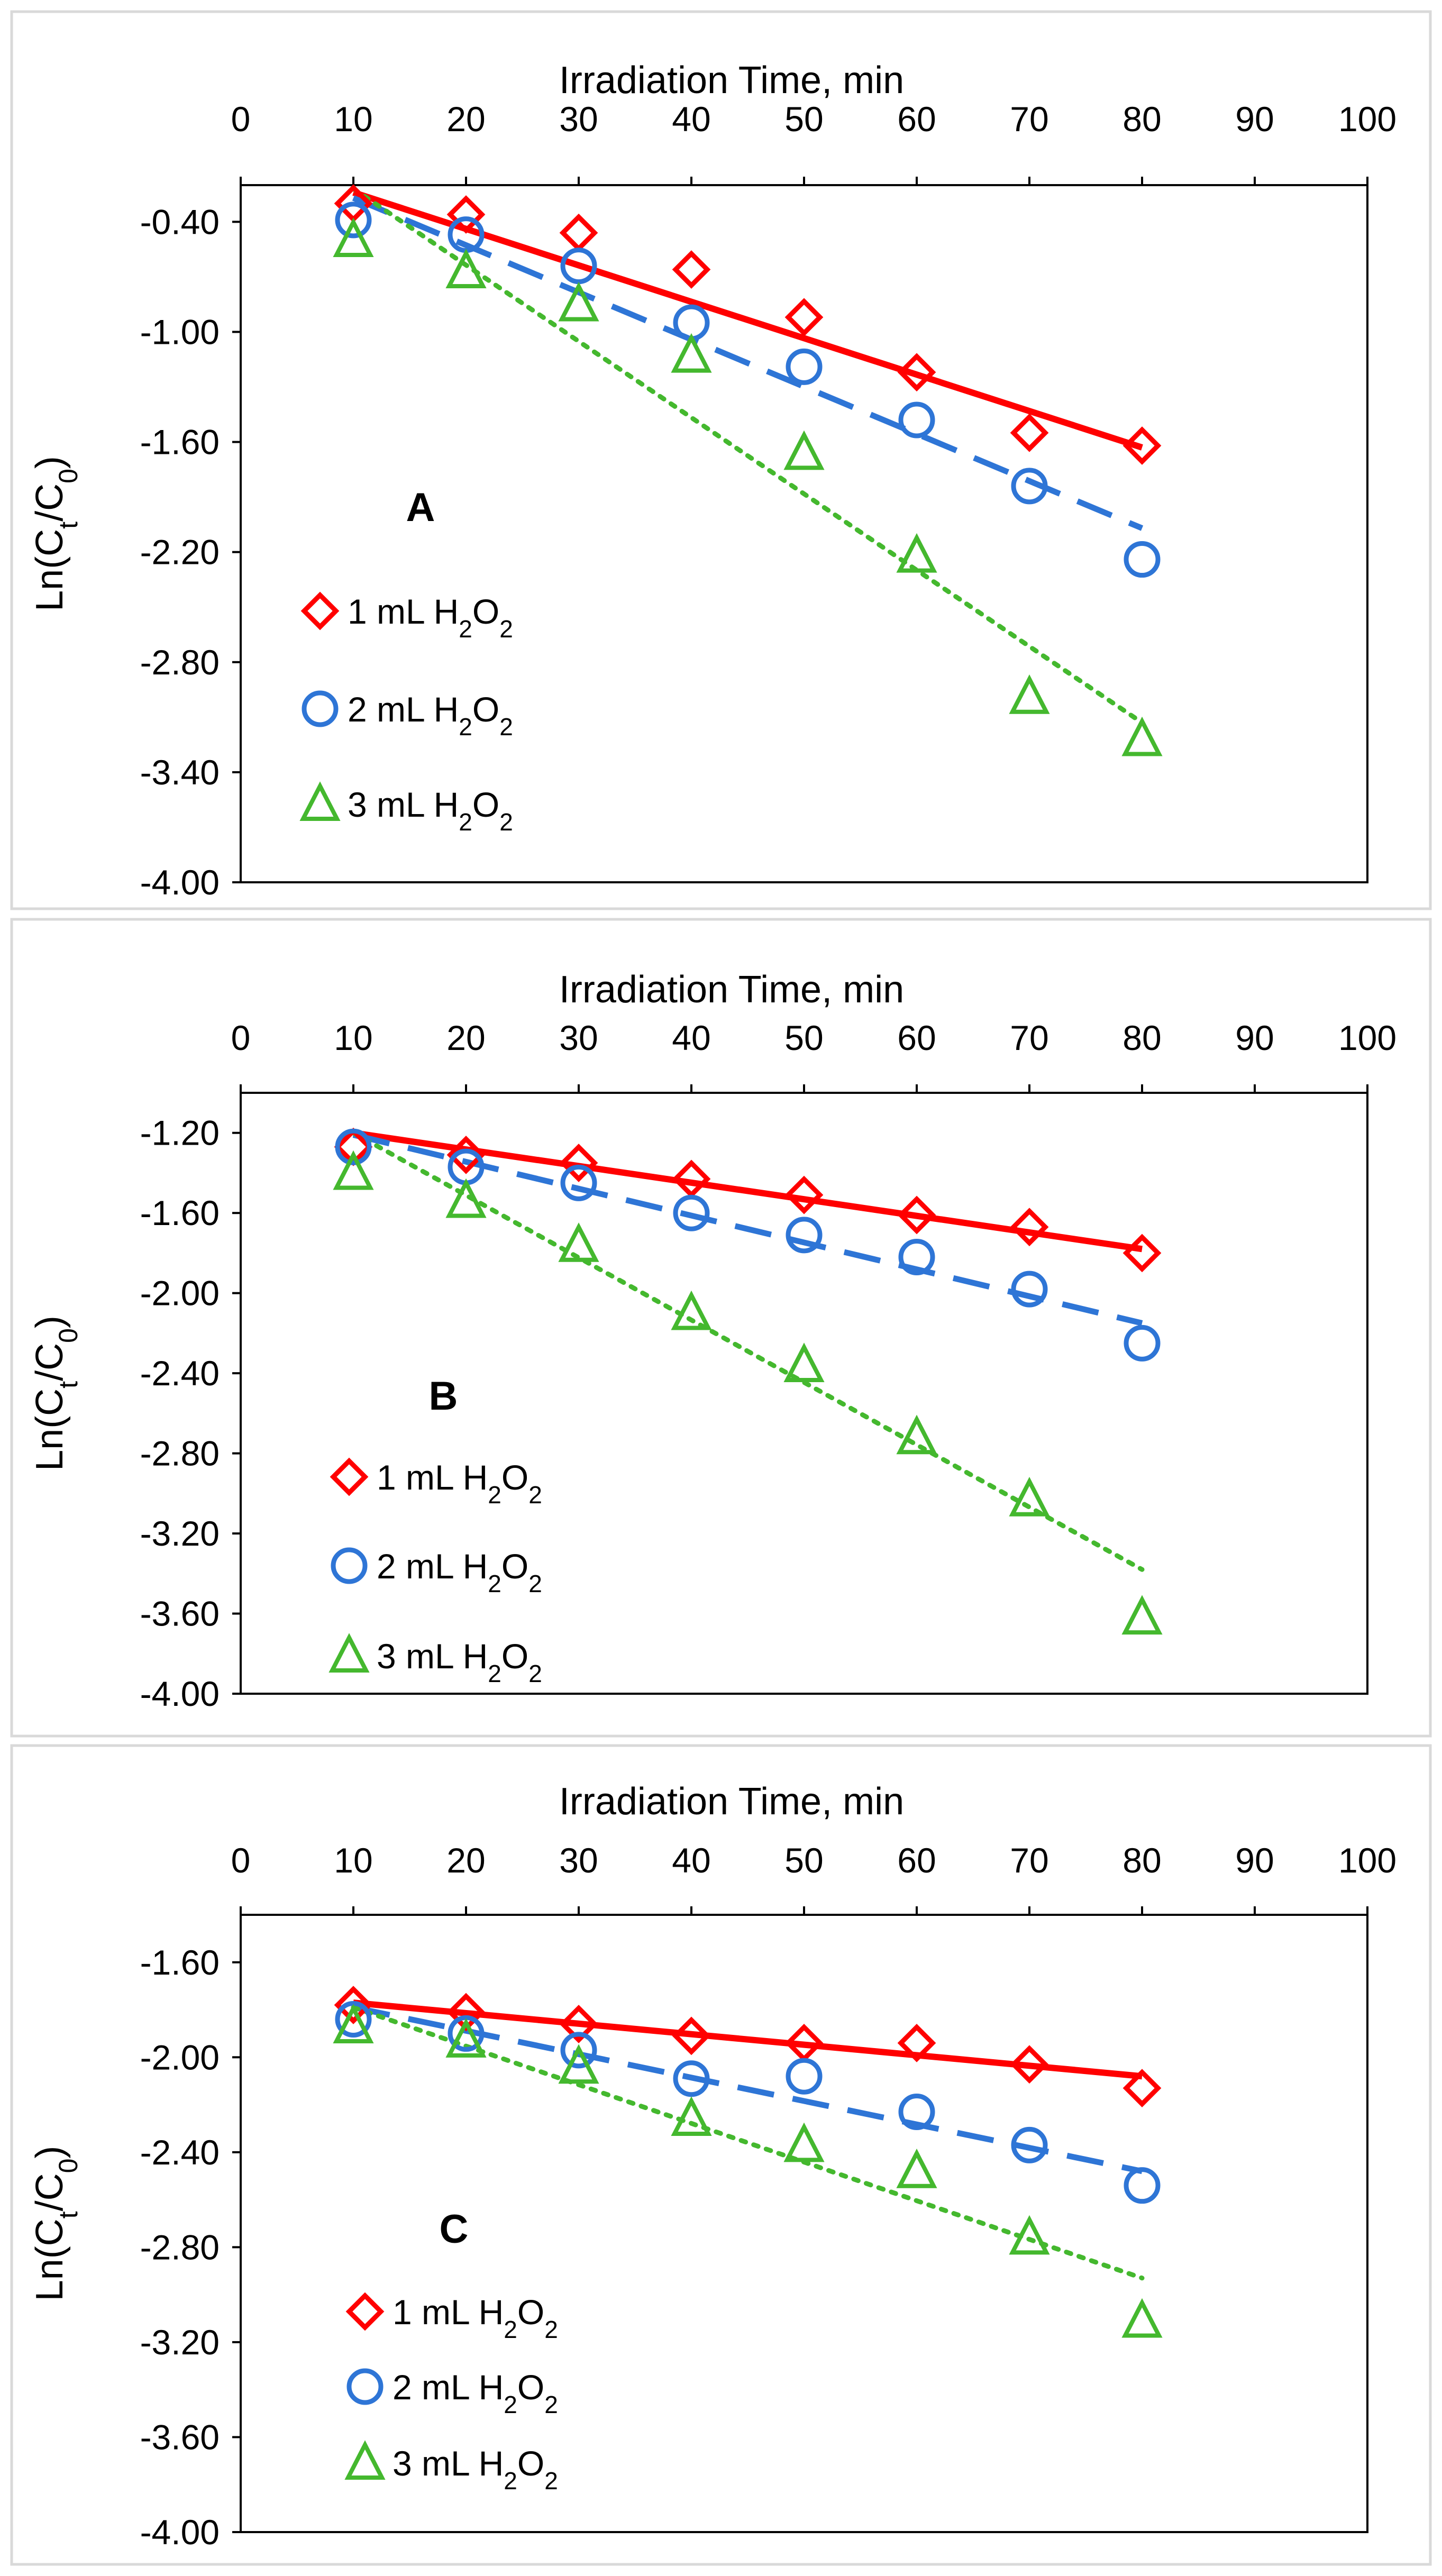  Describe the element at coordinates (180, 773) in the screenshot. I see `y-tick-label: -3.40` at that location.